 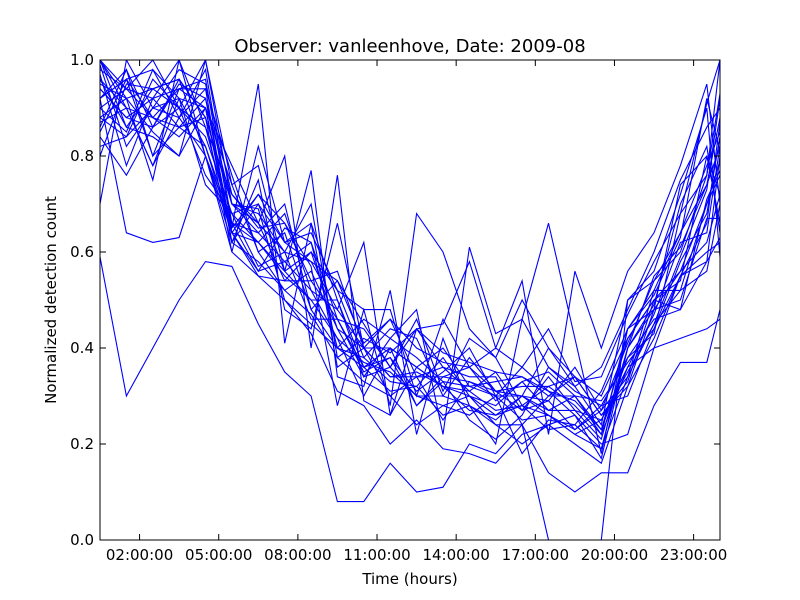 What do you see at coordinates (297, 555) in the screenshot?
I see `x-tick-label: 08:00:00` at bounding box center [297, 555].